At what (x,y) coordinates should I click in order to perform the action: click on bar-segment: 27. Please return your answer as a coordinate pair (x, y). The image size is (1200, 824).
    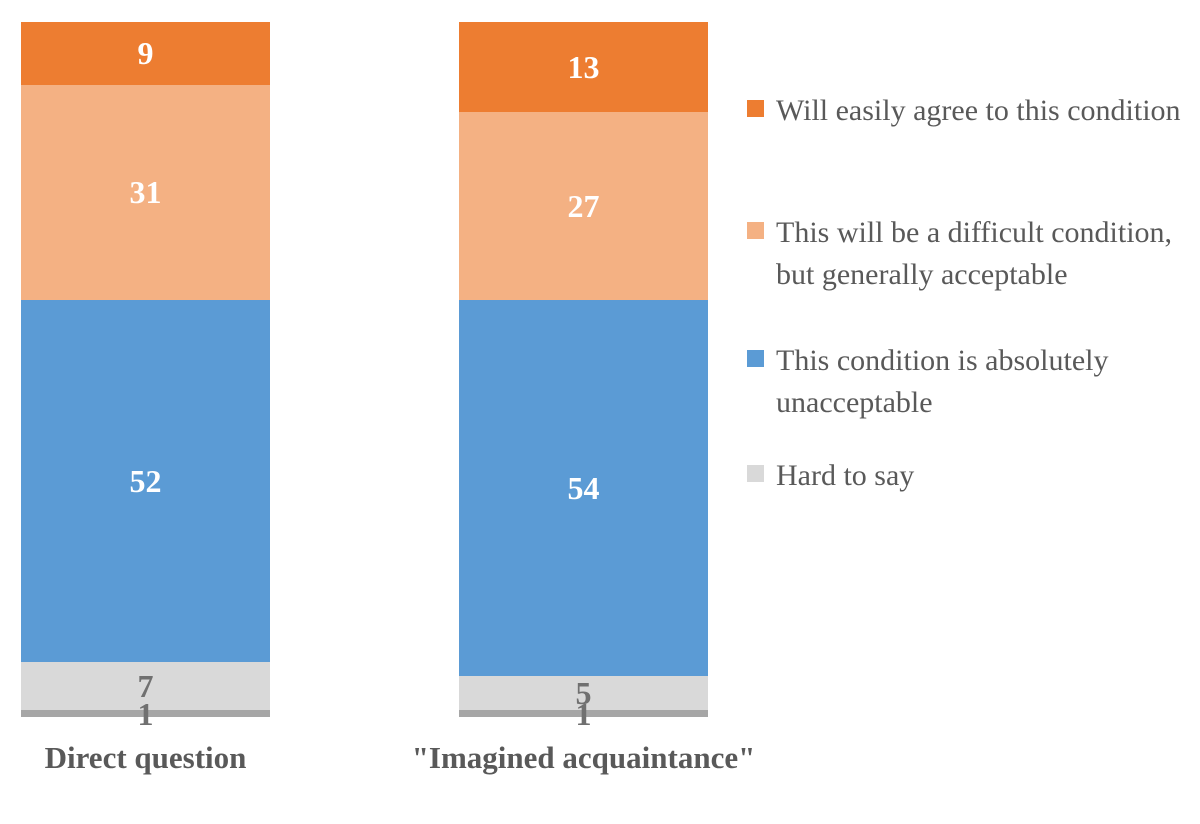
    Looking at the image, I should click on (583, 206).